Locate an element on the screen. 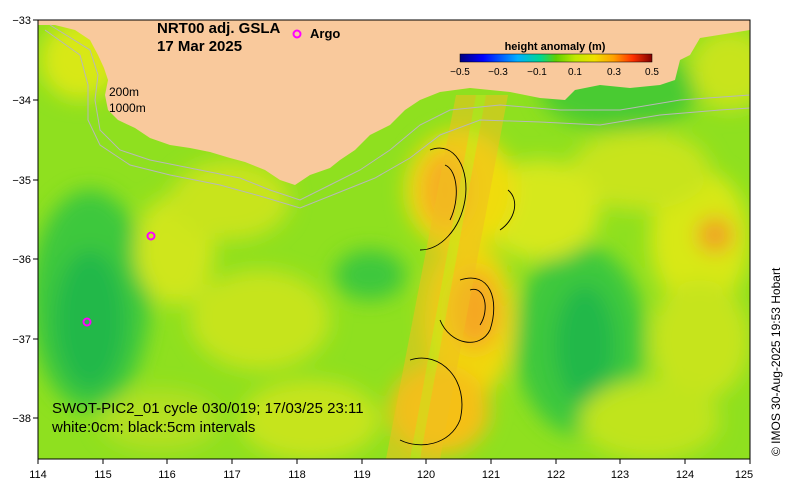 The width and height of the screenshot is (791, 492). colorbar-tick: 0.3 is located at coordinates (614, 72).